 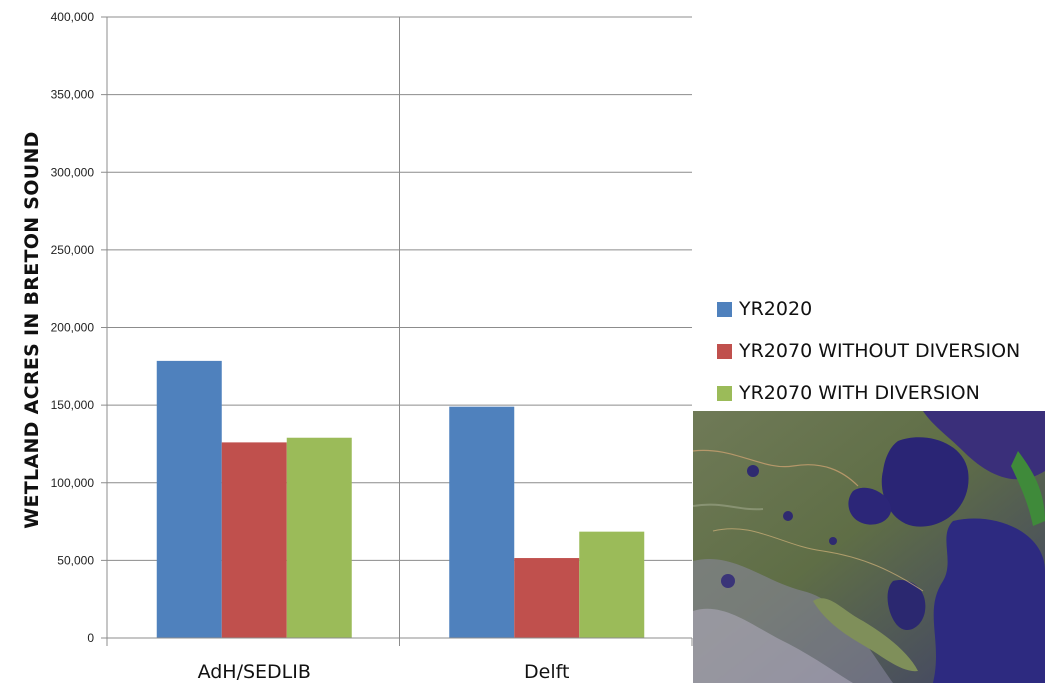 What do you see at coordinates (32, 330) in the screenshot?
I see `y-axis-label: WETLAND ACRES IN BRETON SOUND` at bounding box center [32, 330].